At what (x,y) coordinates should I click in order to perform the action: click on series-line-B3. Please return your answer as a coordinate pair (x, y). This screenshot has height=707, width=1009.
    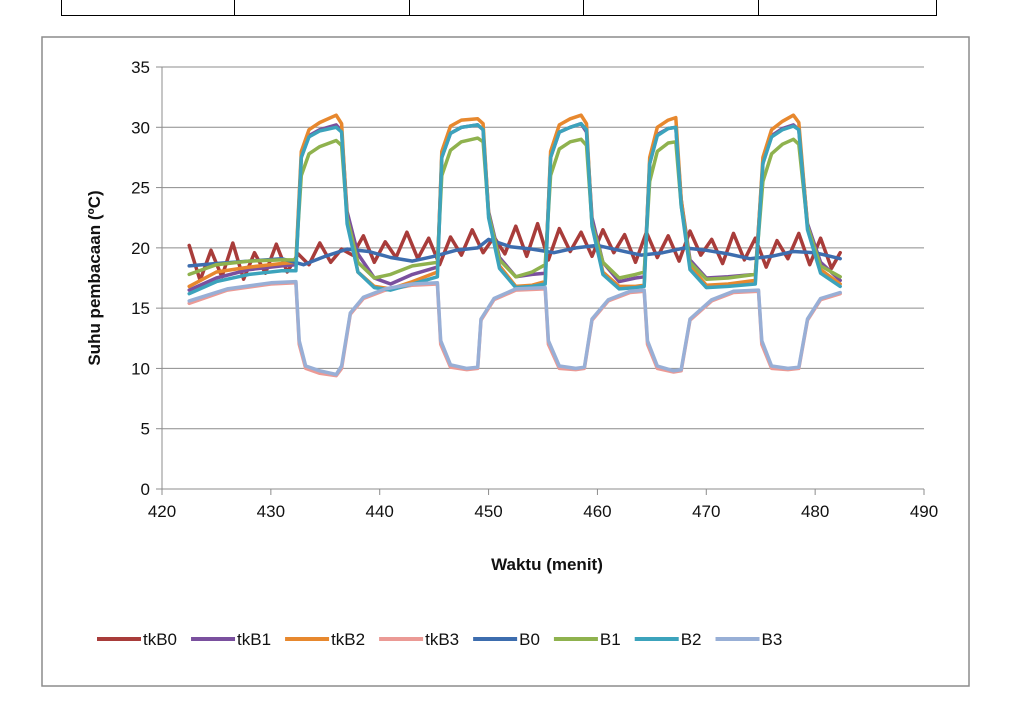
    Looking at the image, I should click on (514, 328).